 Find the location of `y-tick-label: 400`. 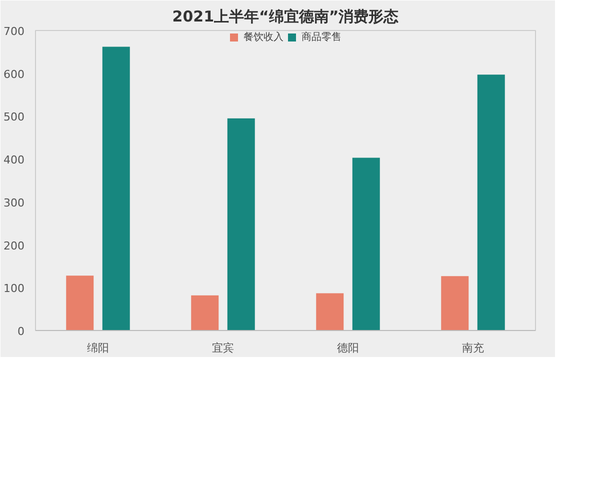

y-tick-label: 400 is located at coordinates (14, 160).